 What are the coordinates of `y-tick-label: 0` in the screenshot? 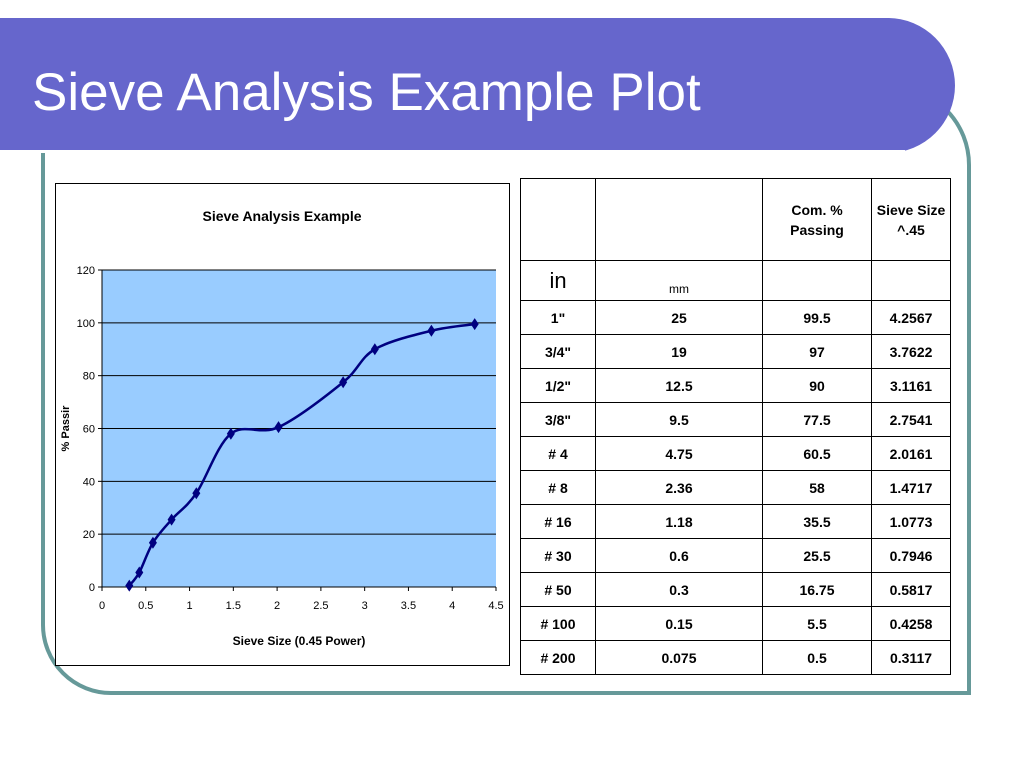 It's located at (92, 588).